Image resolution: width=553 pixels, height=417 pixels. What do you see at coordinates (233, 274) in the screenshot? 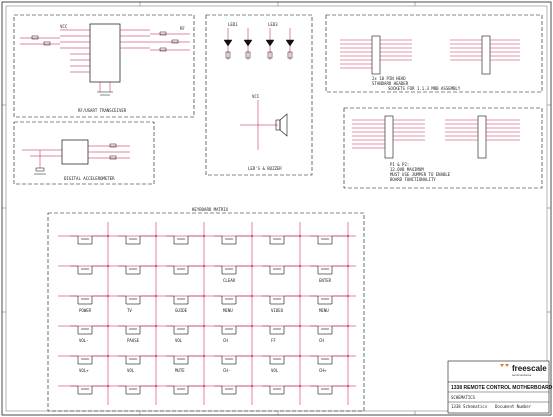
I see `key-switch: CLEAR` at bounding box center [233, 274].